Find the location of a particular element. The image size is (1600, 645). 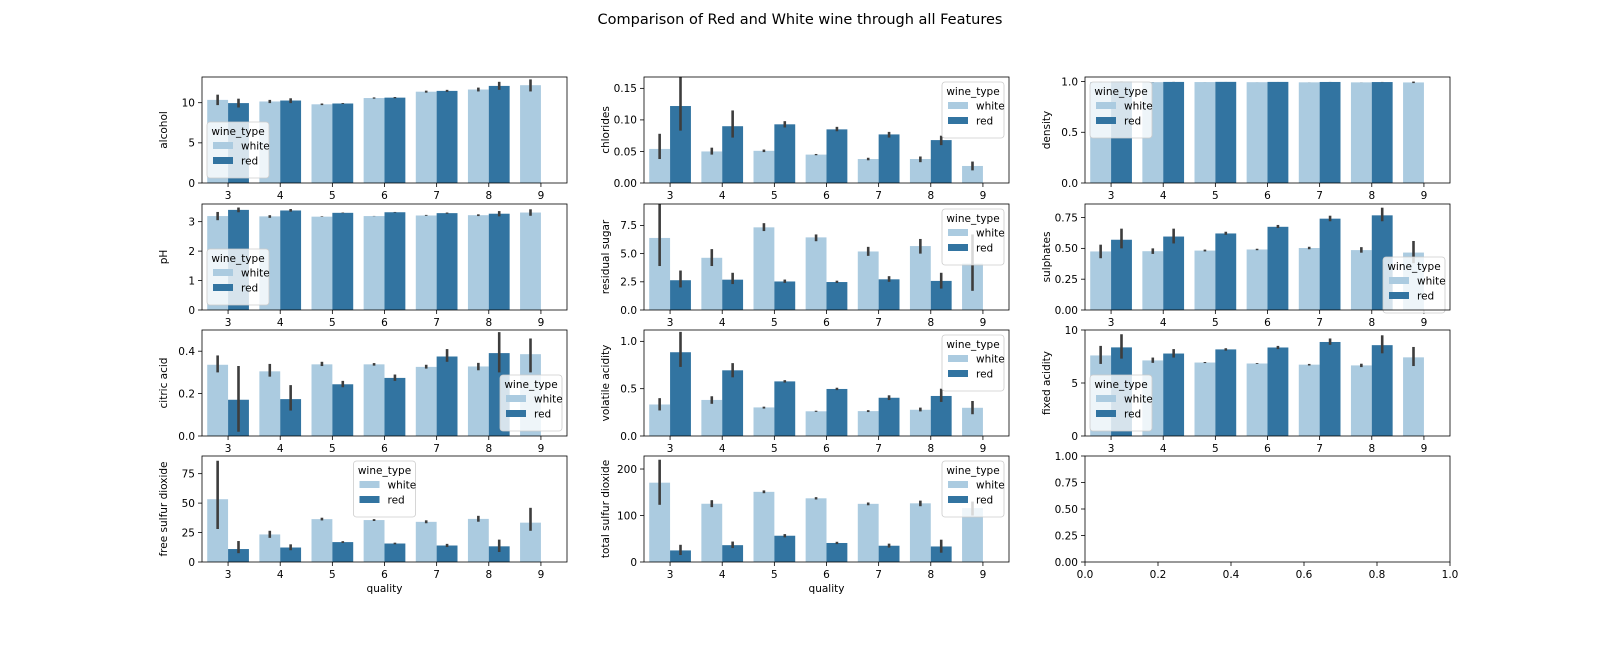

axes-frame is located at coordinates (384, 130).